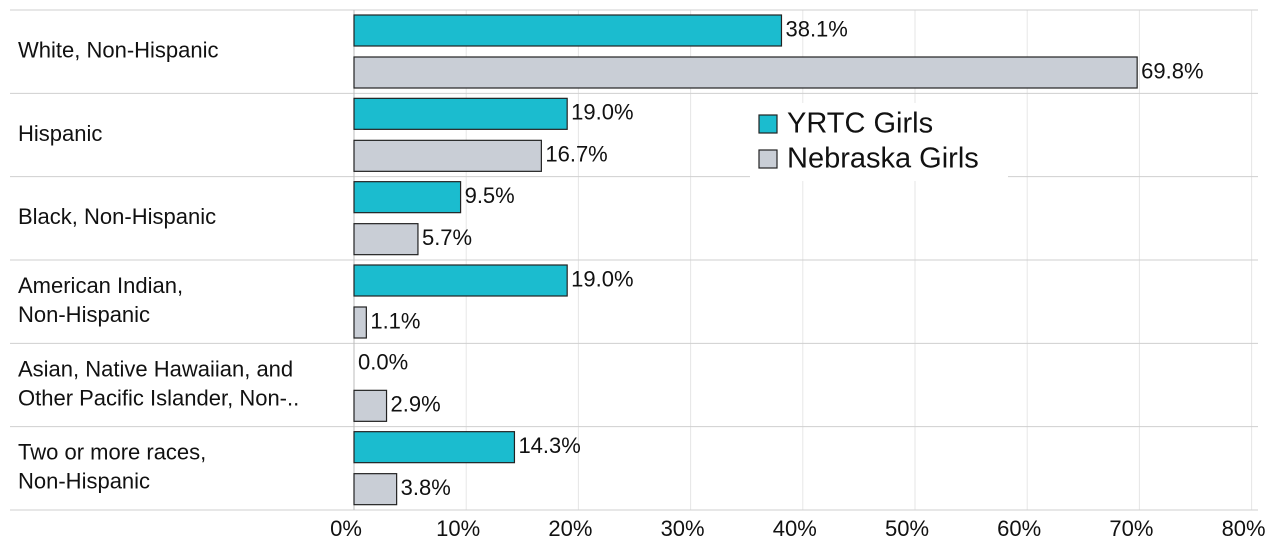 The height and width of the screenshot is (546, 1267). I want to click on category-label: Black, Non-Hispanic, so click(117, 216).